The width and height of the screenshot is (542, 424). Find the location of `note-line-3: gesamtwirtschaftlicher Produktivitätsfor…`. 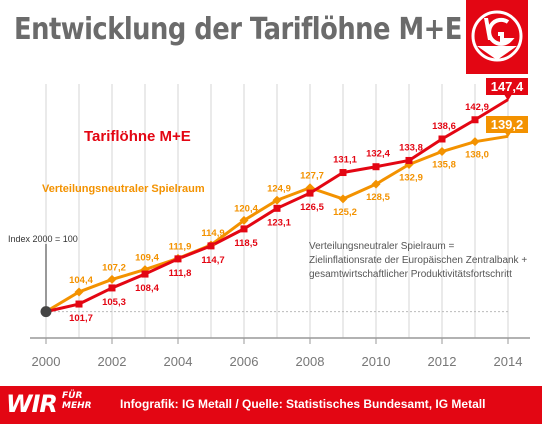

note-line-3: gesamtwirtschaftlicher Produktivitätsfor… is located at coordinates (410, 274).